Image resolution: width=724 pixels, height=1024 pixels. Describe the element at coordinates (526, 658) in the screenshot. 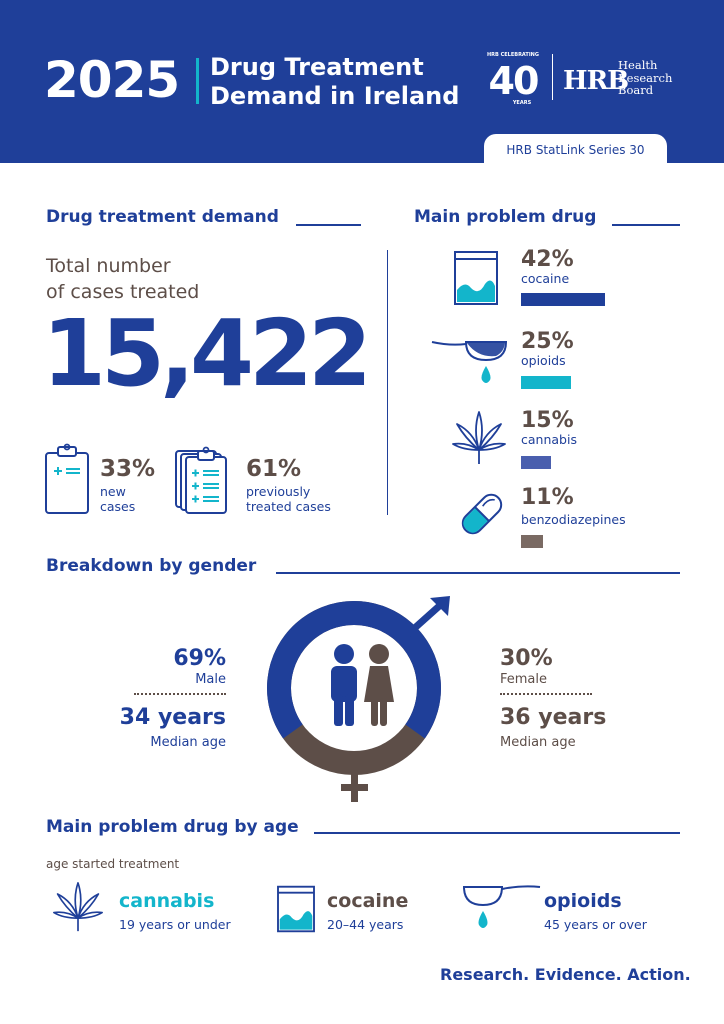

I see `female-pct: 30%` at that location.